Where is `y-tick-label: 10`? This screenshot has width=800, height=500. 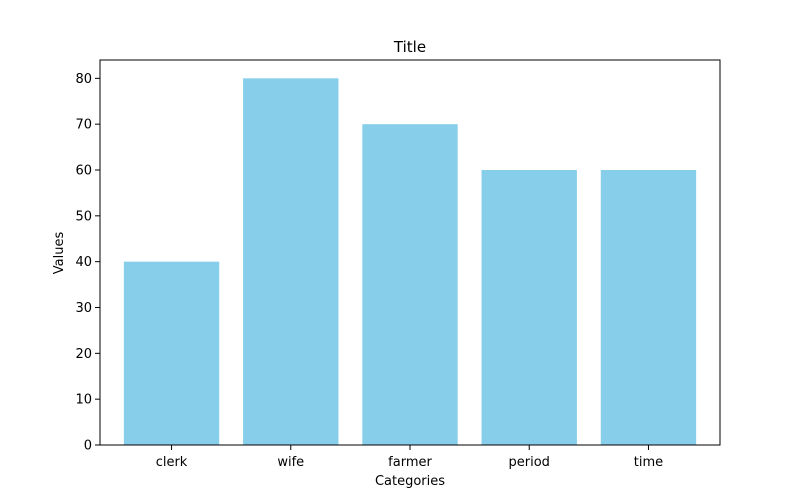
y-tick-label: 10 is located at coordinates (83, 400).